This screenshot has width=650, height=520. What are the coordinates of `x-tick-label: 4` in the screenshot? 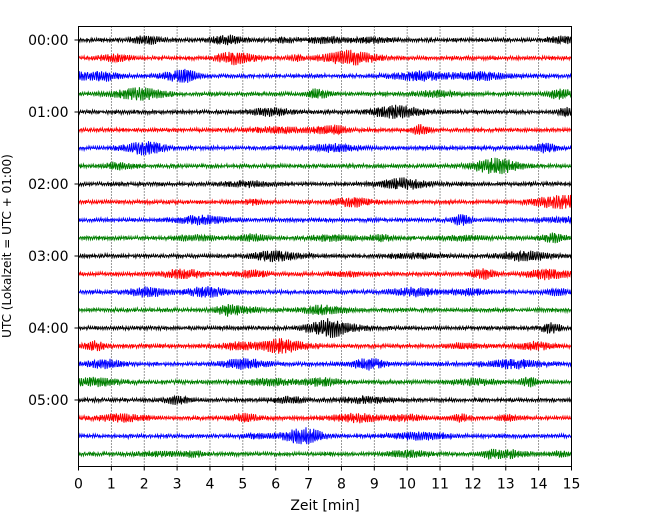 It's located at (210, 485).